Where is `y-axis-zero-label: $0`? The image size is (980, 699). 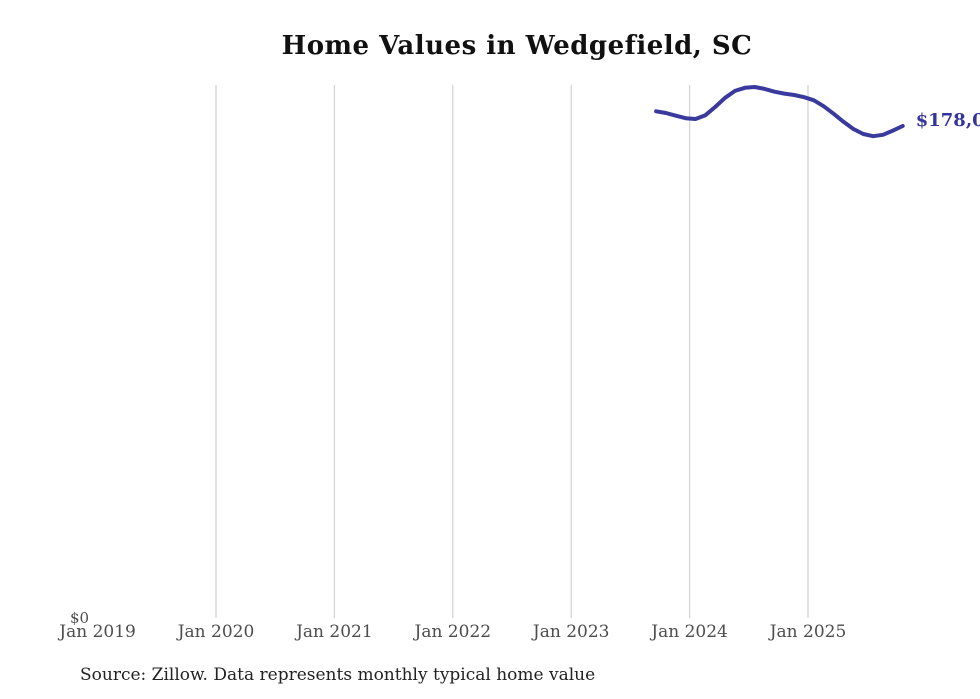 y-axis-zero-label: $0 is located at coordinates (80, 618).